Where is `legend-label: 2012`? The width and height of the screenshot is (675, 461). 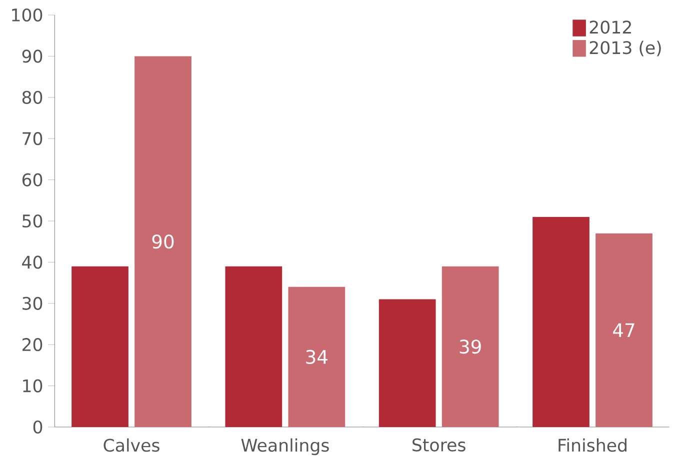 legend-label: 2012 is located at coordinates (610, 27).